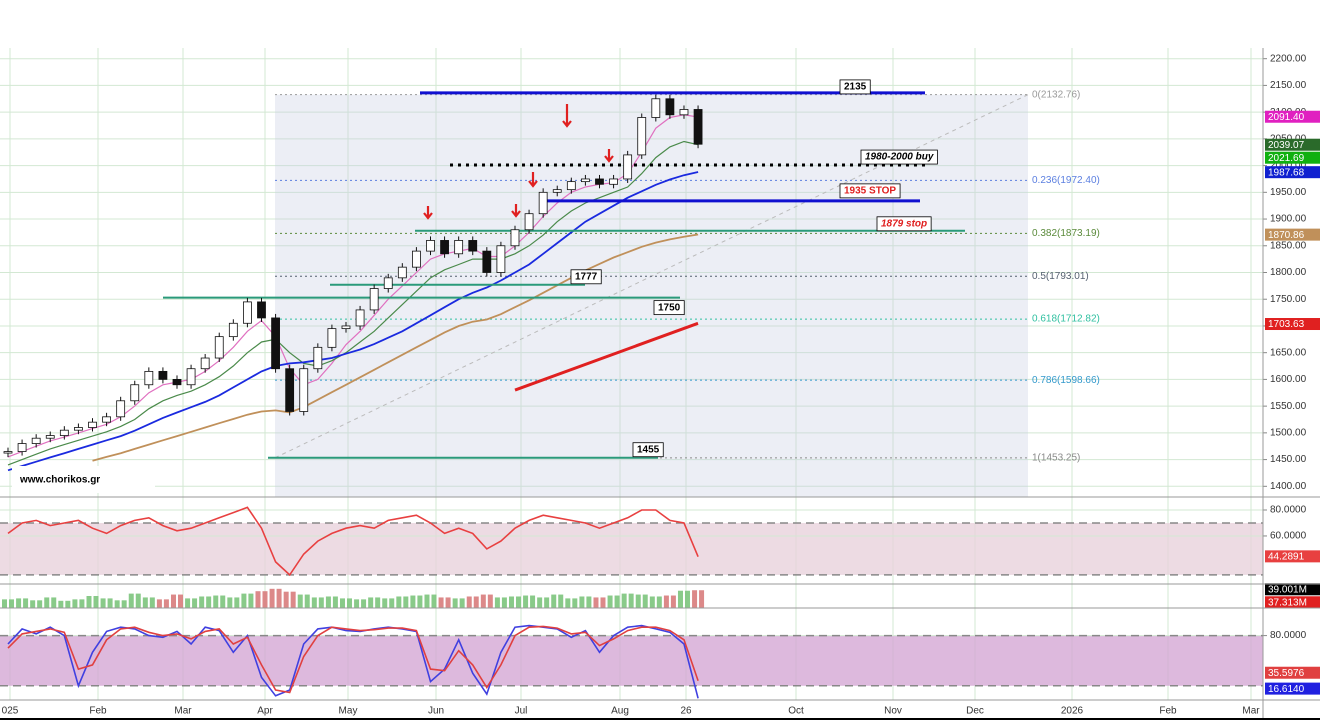 The height and width of the screenshot is (722, 1320). Describe the element at coordinates (1286, 689) in the screenshot. I see `price-tag-label: 16.6140` at that location.